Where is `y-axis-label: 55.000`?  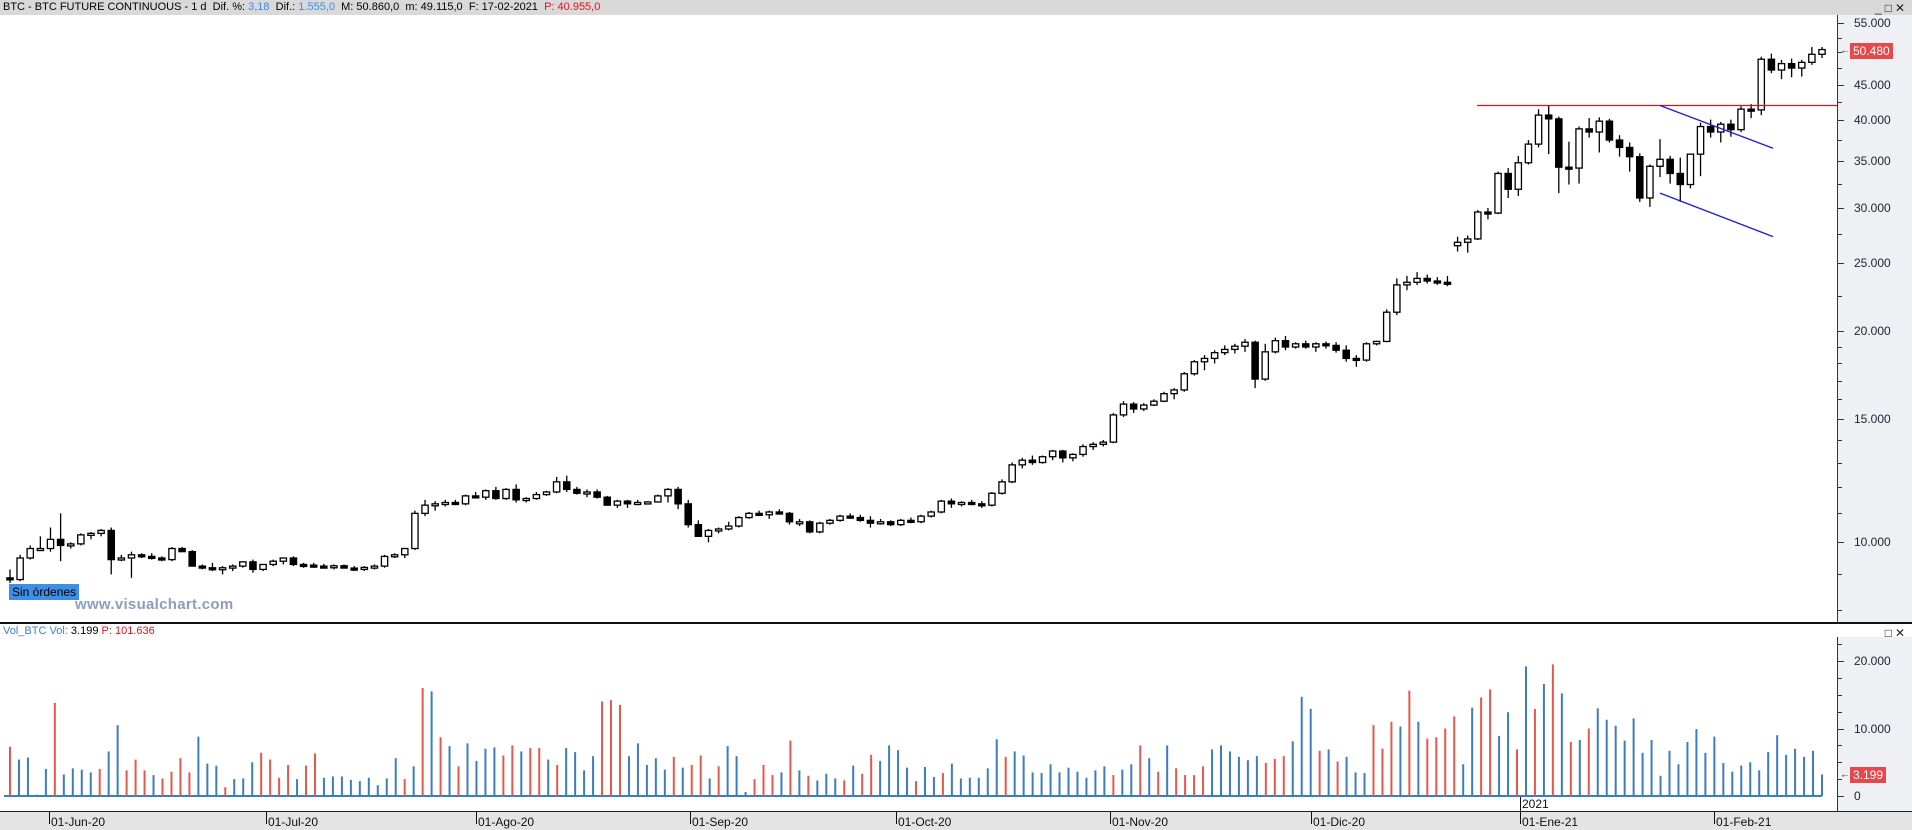
y-axis-label: 55.000 is located at coordinates (1872, 23).